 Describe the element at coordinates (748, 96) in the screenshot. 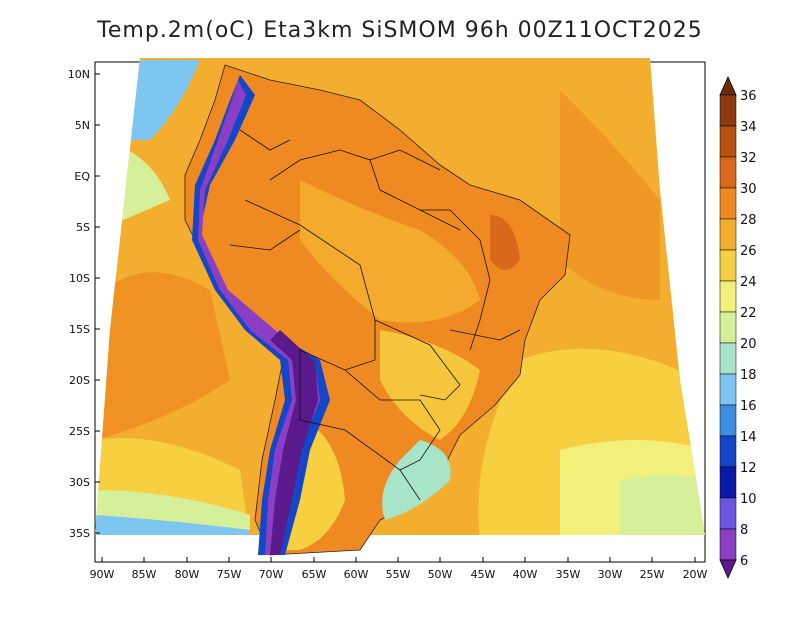

I see `colorbar-label: 36` at that location.